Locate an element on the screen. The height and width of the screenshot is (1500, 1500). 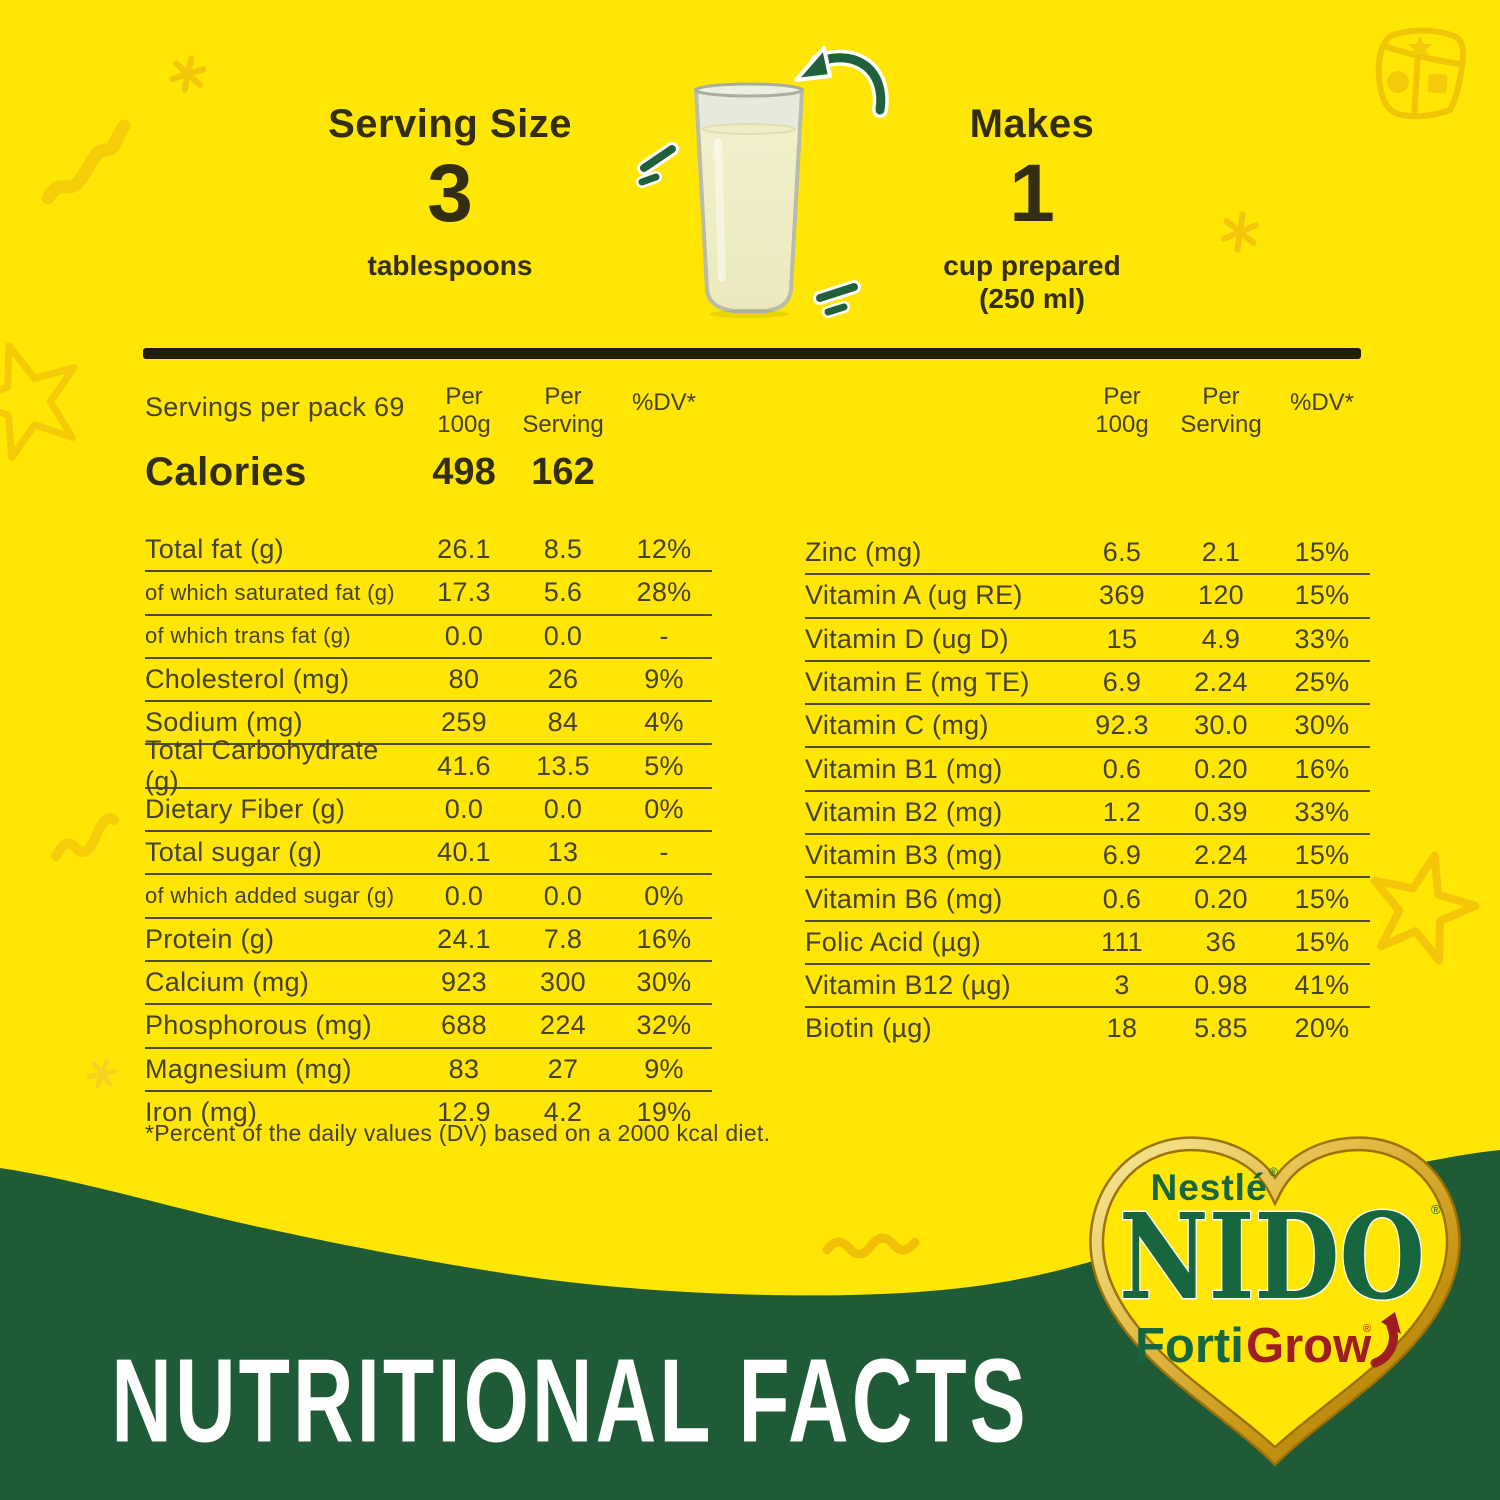
cell-dv: 33% is located at coordinates (1322, 811).